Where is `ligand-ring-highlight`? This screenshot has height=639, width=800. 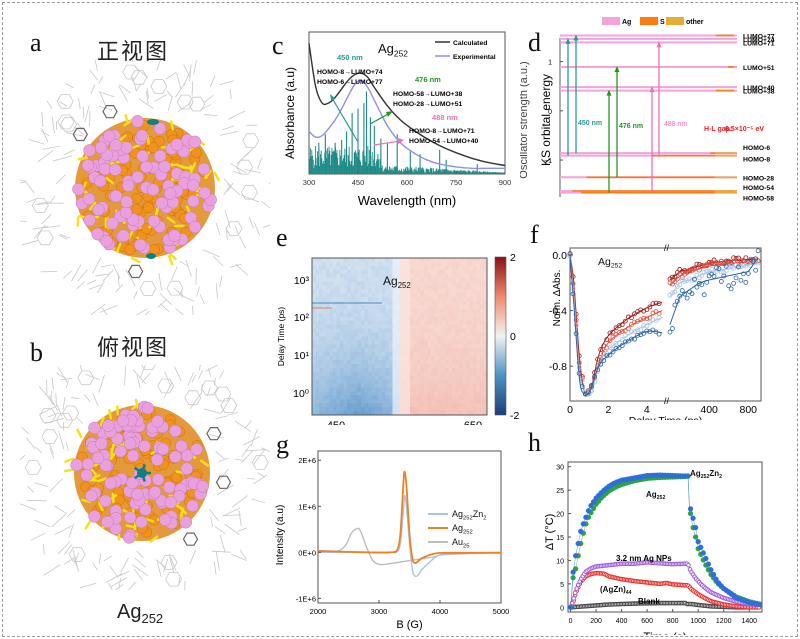
ligand-ring-highlight is located at coordinates (223, 482).